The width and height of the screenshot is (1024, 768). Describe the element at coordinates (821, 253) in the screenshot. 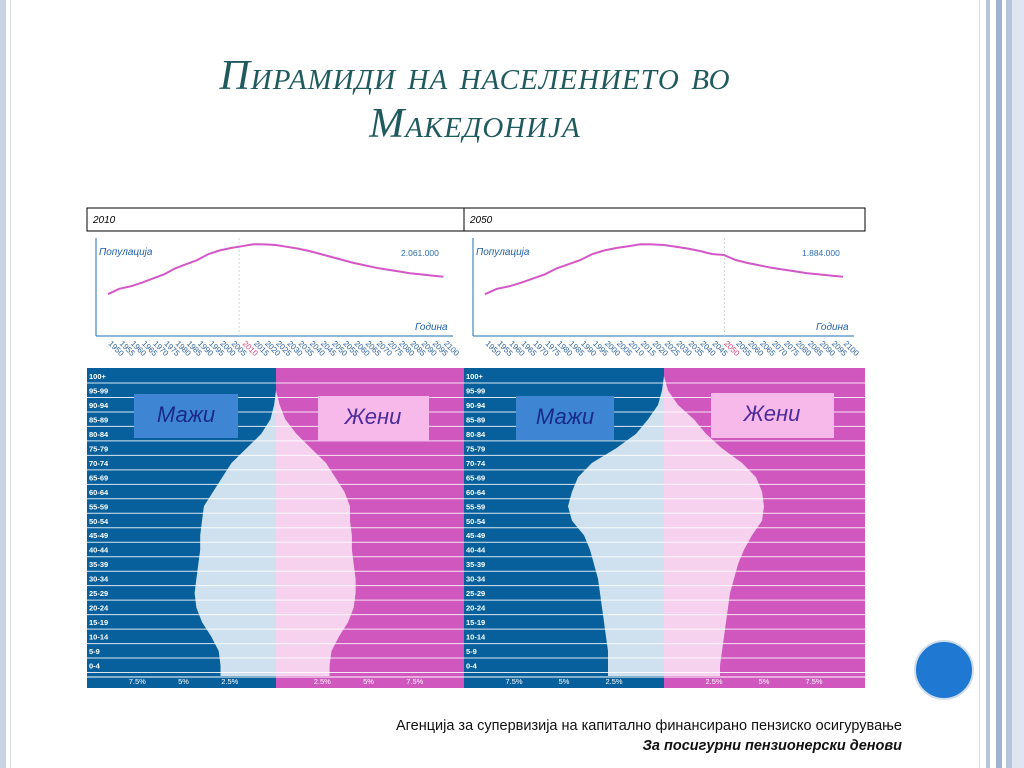

I see `population-value-label: 1.884.000` at that location.